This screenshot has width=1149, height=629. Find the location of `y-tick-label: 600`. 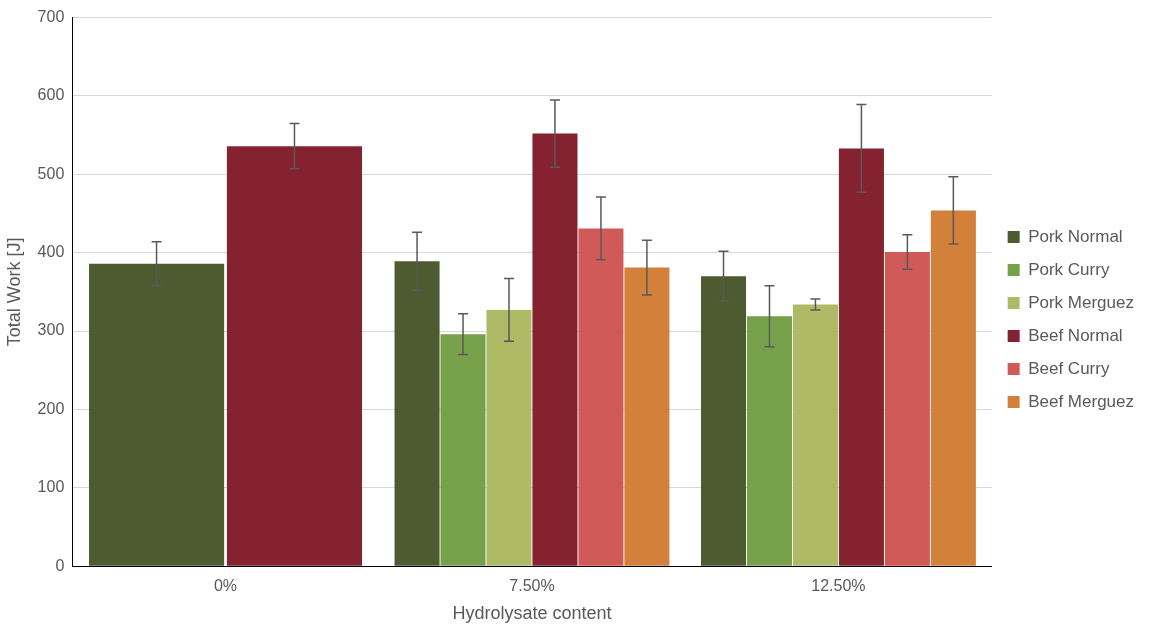

y-tick-label: 600 is located at coordinates (51, 95).